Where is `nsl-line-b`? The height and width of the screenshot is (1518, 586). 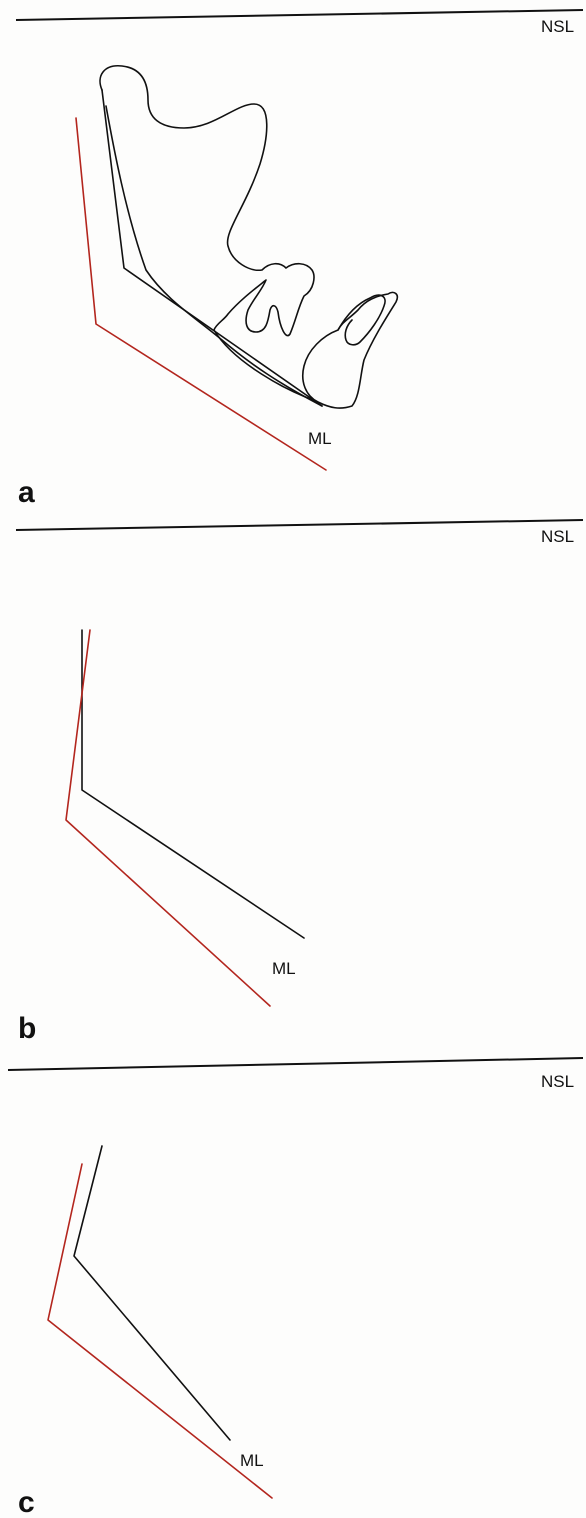
nsl-line-b is located at coordinates (299, 525).